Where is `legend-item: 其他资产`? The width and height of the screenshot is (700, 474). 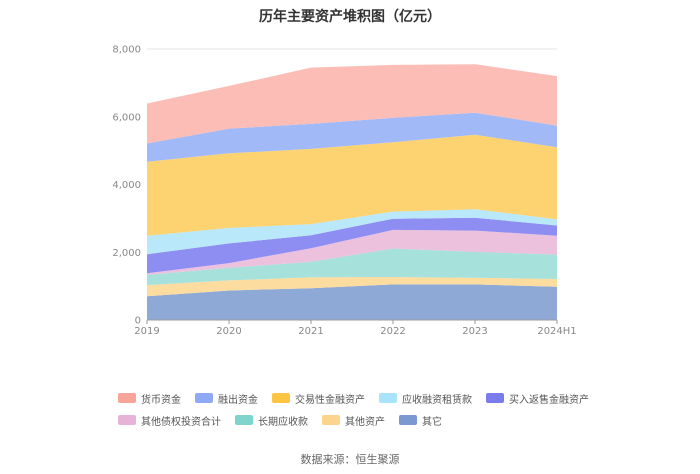 legend-item: 其他资产 is located at coordinates (353, 420).